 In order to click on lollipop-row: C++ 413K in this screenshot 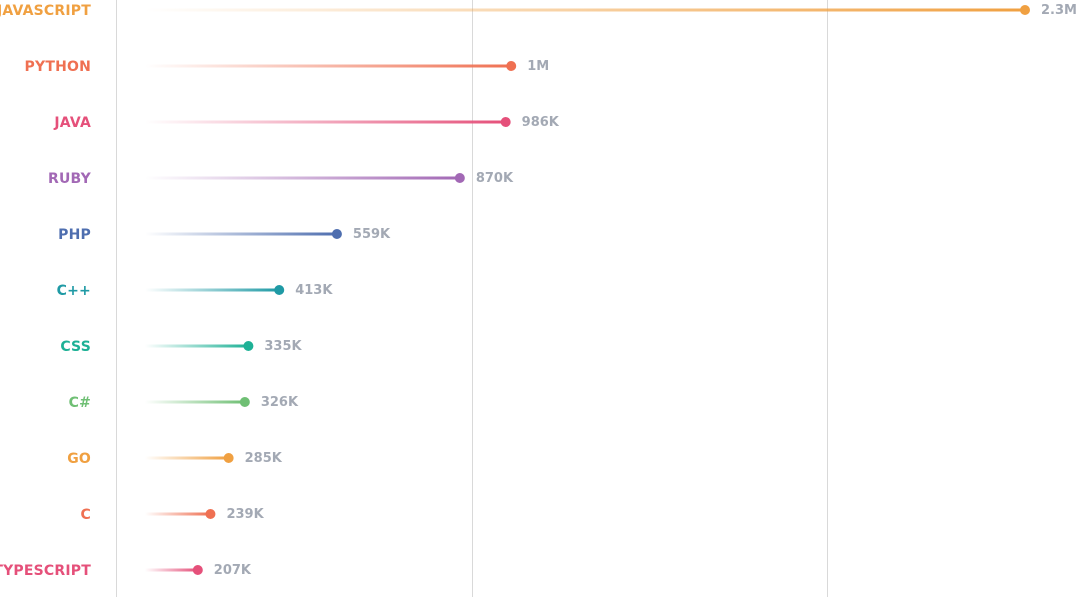, I will do `click(195, 291)`.